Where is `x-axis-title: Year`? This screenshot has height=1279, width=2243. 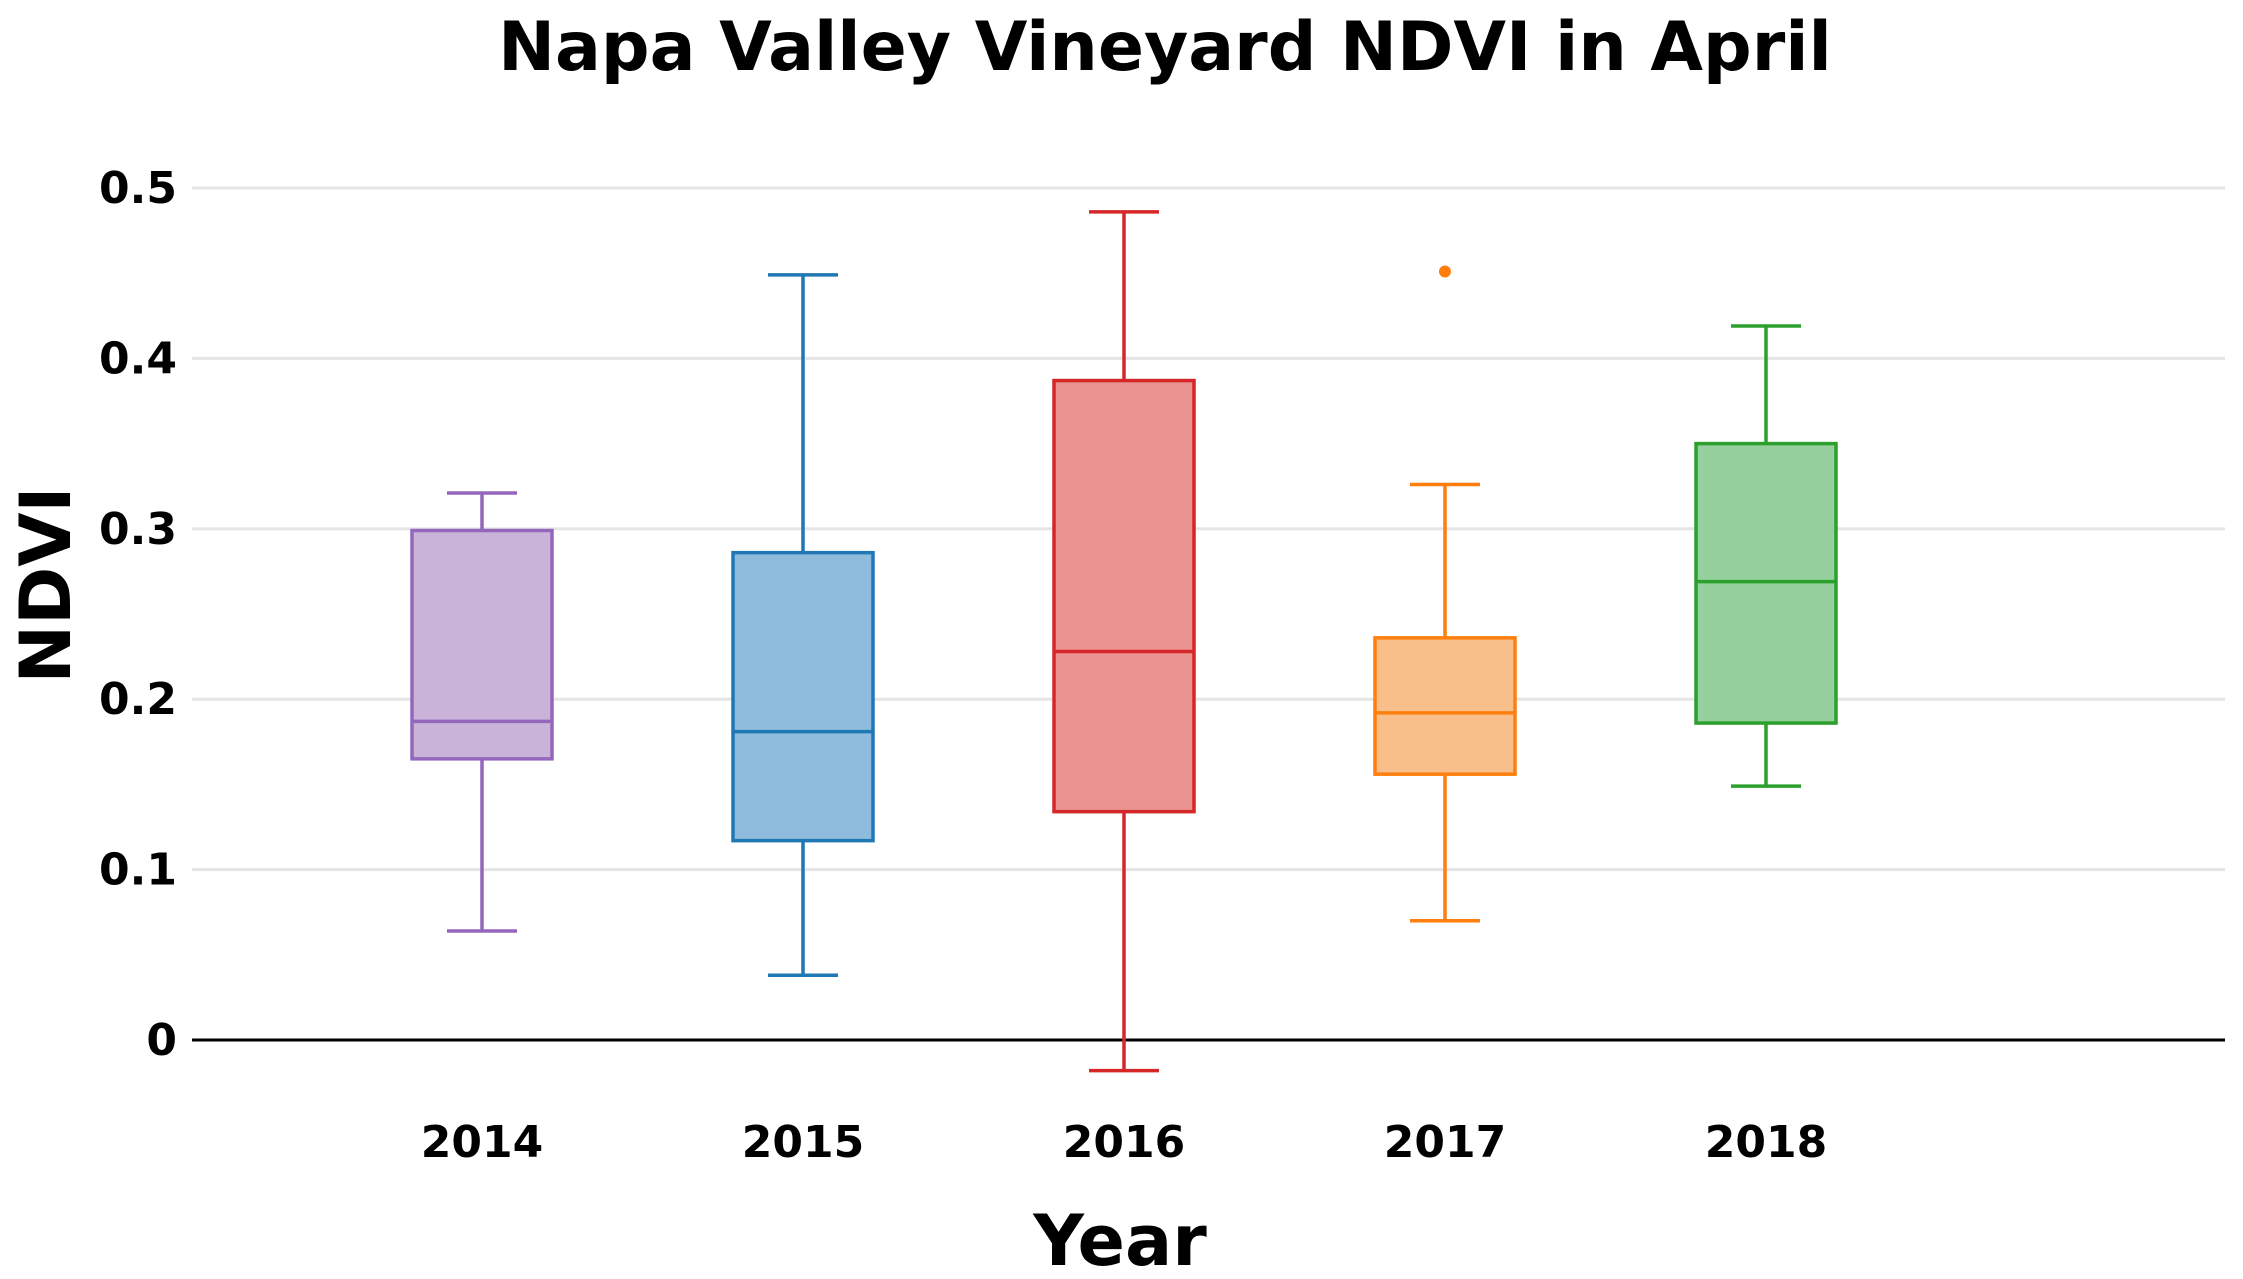 x-axis-title: Year is located at coordinates (1119, 1239).